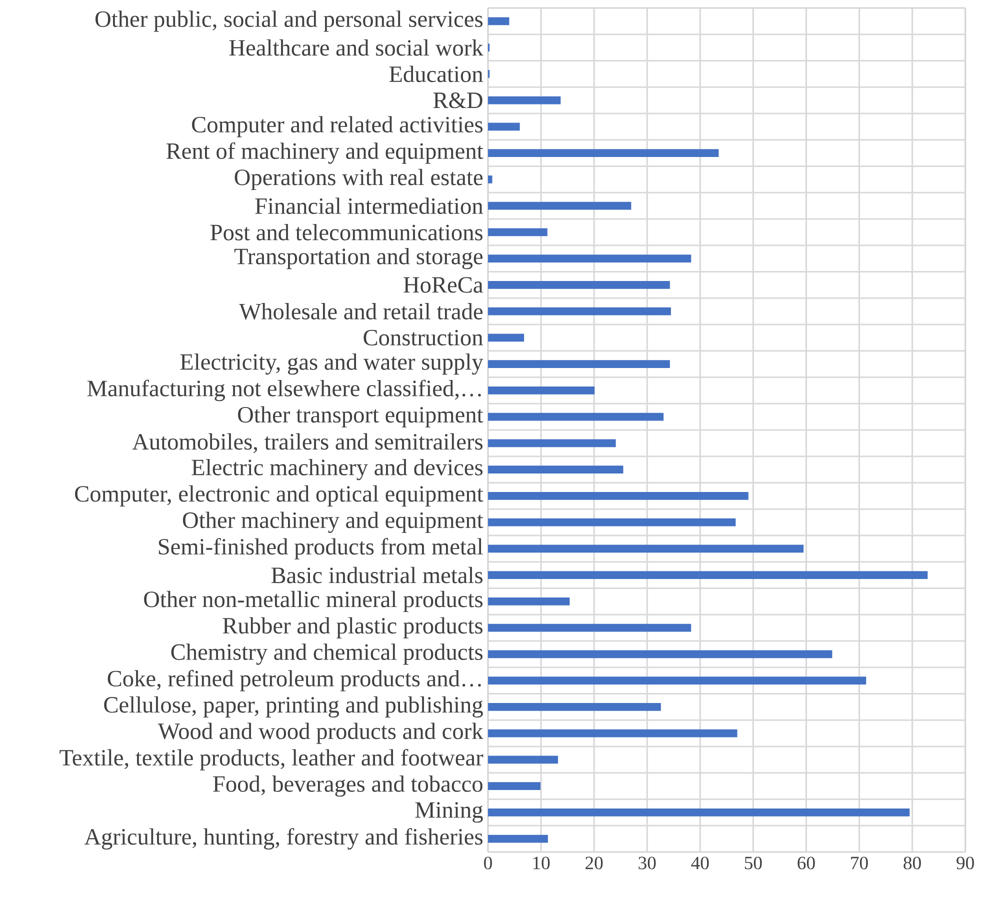 The height and width of the screenshot is (916, 986). Describe the element at coordinates (333, 522) in the screenshot. I see `y-tick-label: Other machinery and equipment` at that location.